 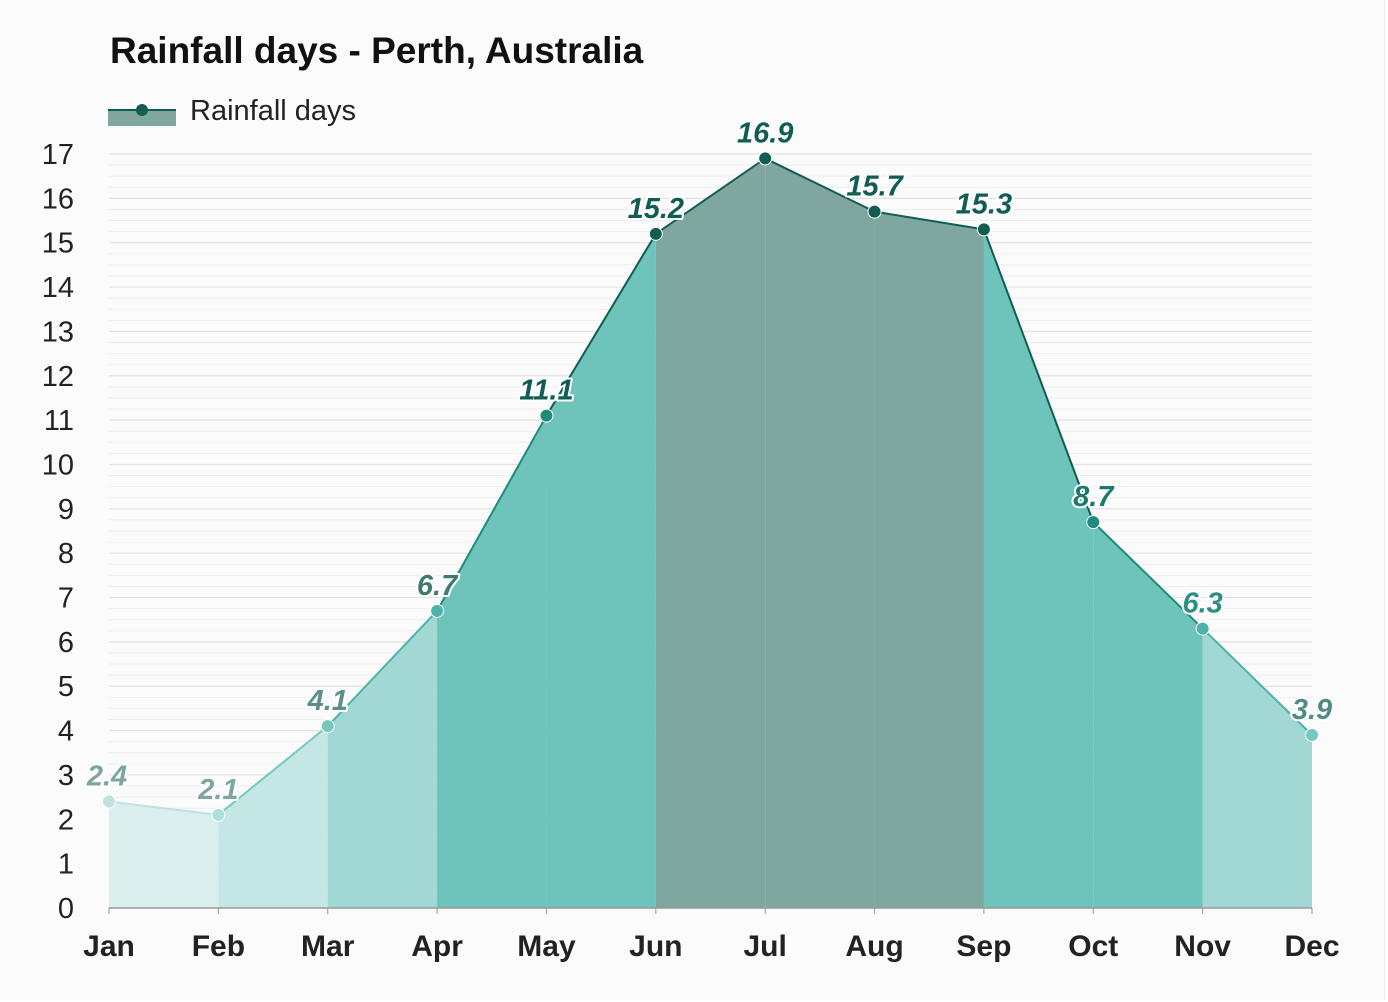 I want to click on data-point-jan, so click(x=109, y=801).